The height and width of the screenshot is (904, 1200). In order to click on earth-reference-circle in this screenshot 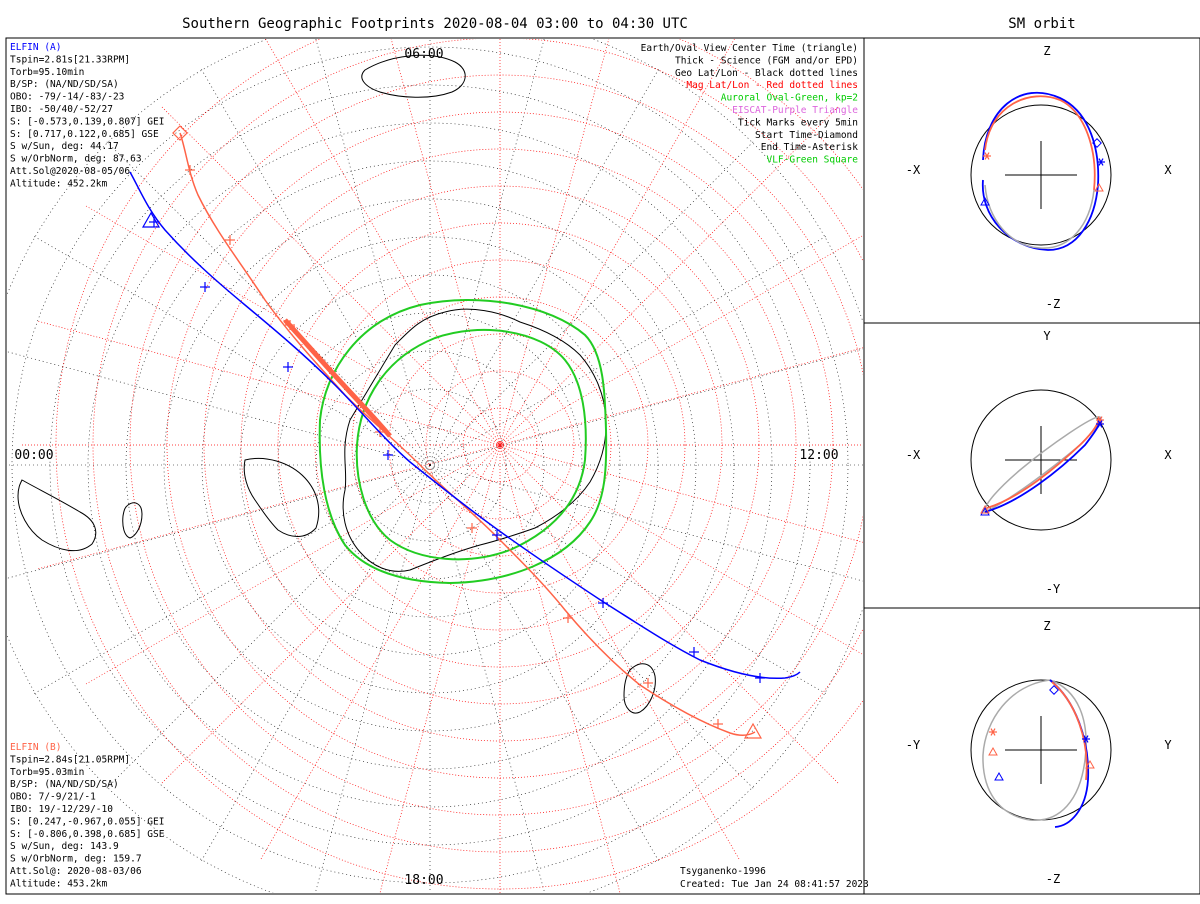, I will do `click(1041, 175)`.